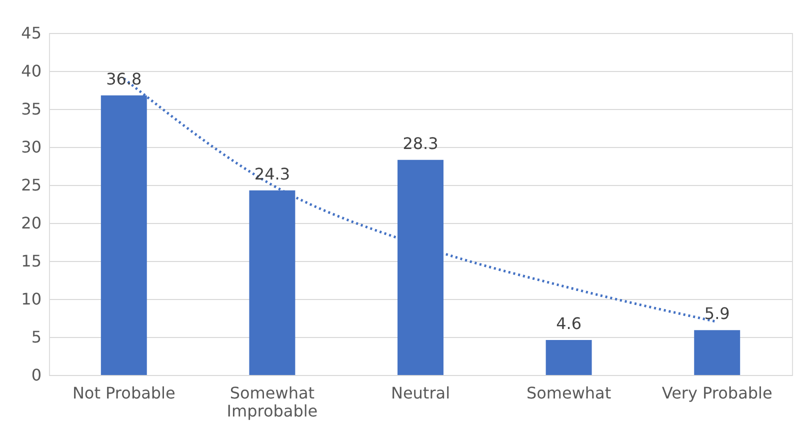  Describe the element at coordinates (36, 375) in the screenshot. I see `y-tick-label: 0` at that location.